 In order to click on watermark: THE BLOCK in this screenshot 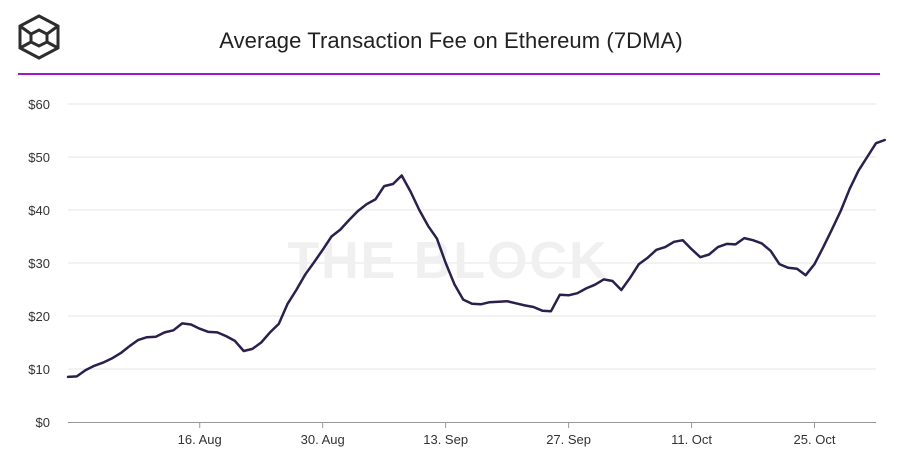, I will do `click(447, 261)`.